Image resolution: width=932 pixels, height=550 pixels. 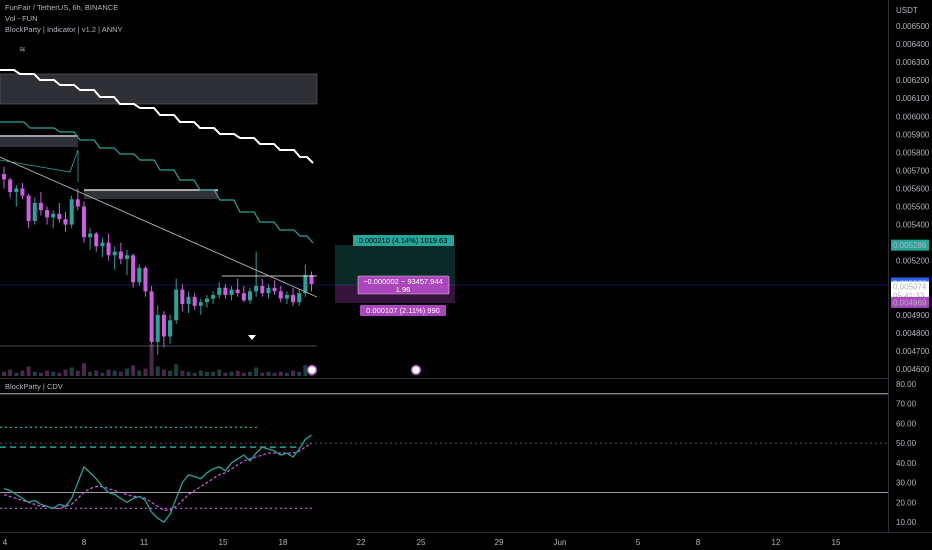 What do you see at coordinates (283, 542) in the screenshot?
I see `time-tick-label: 18` at bounding box center [283, 542].